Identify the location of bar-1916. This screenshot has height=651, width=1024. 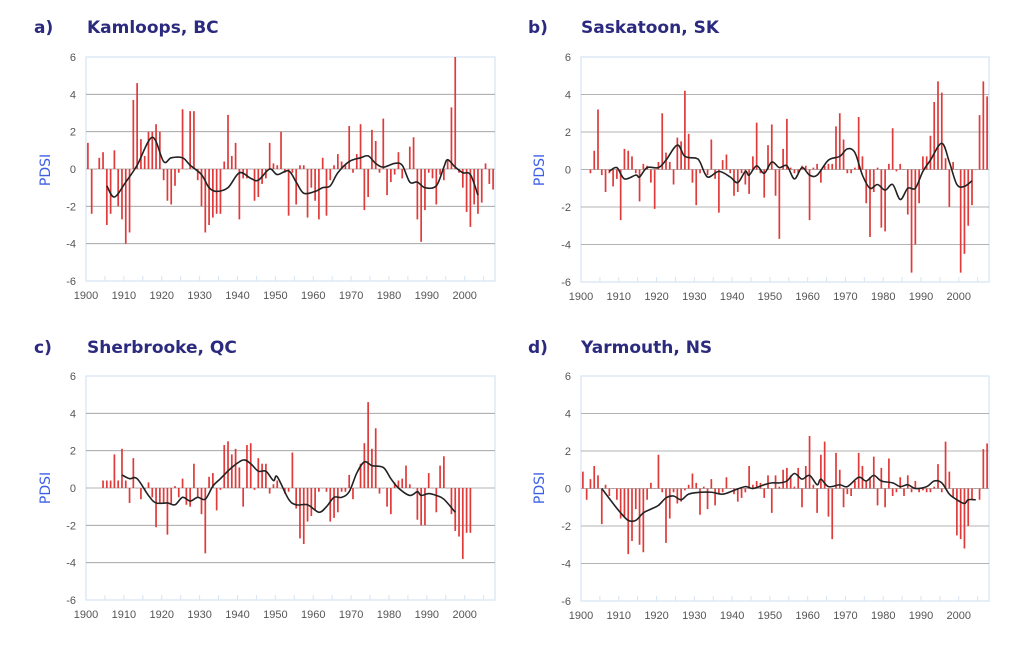
(643, 166).